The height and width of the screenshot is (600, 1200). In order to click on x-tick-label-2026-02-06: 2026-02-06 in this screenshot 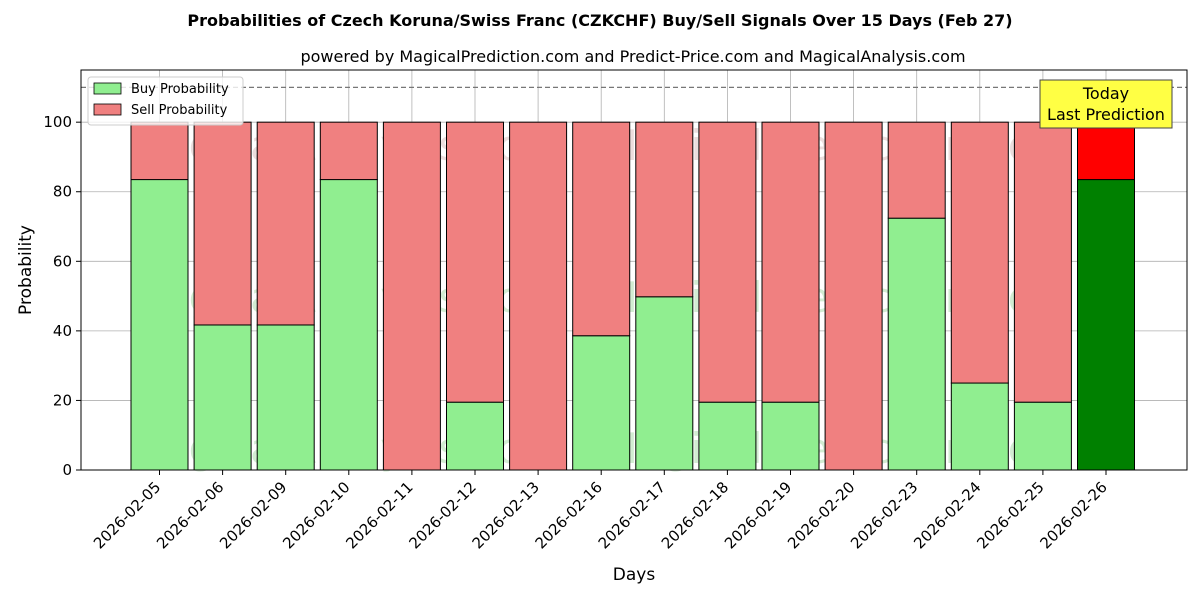, I will do `click(190, 515)`.